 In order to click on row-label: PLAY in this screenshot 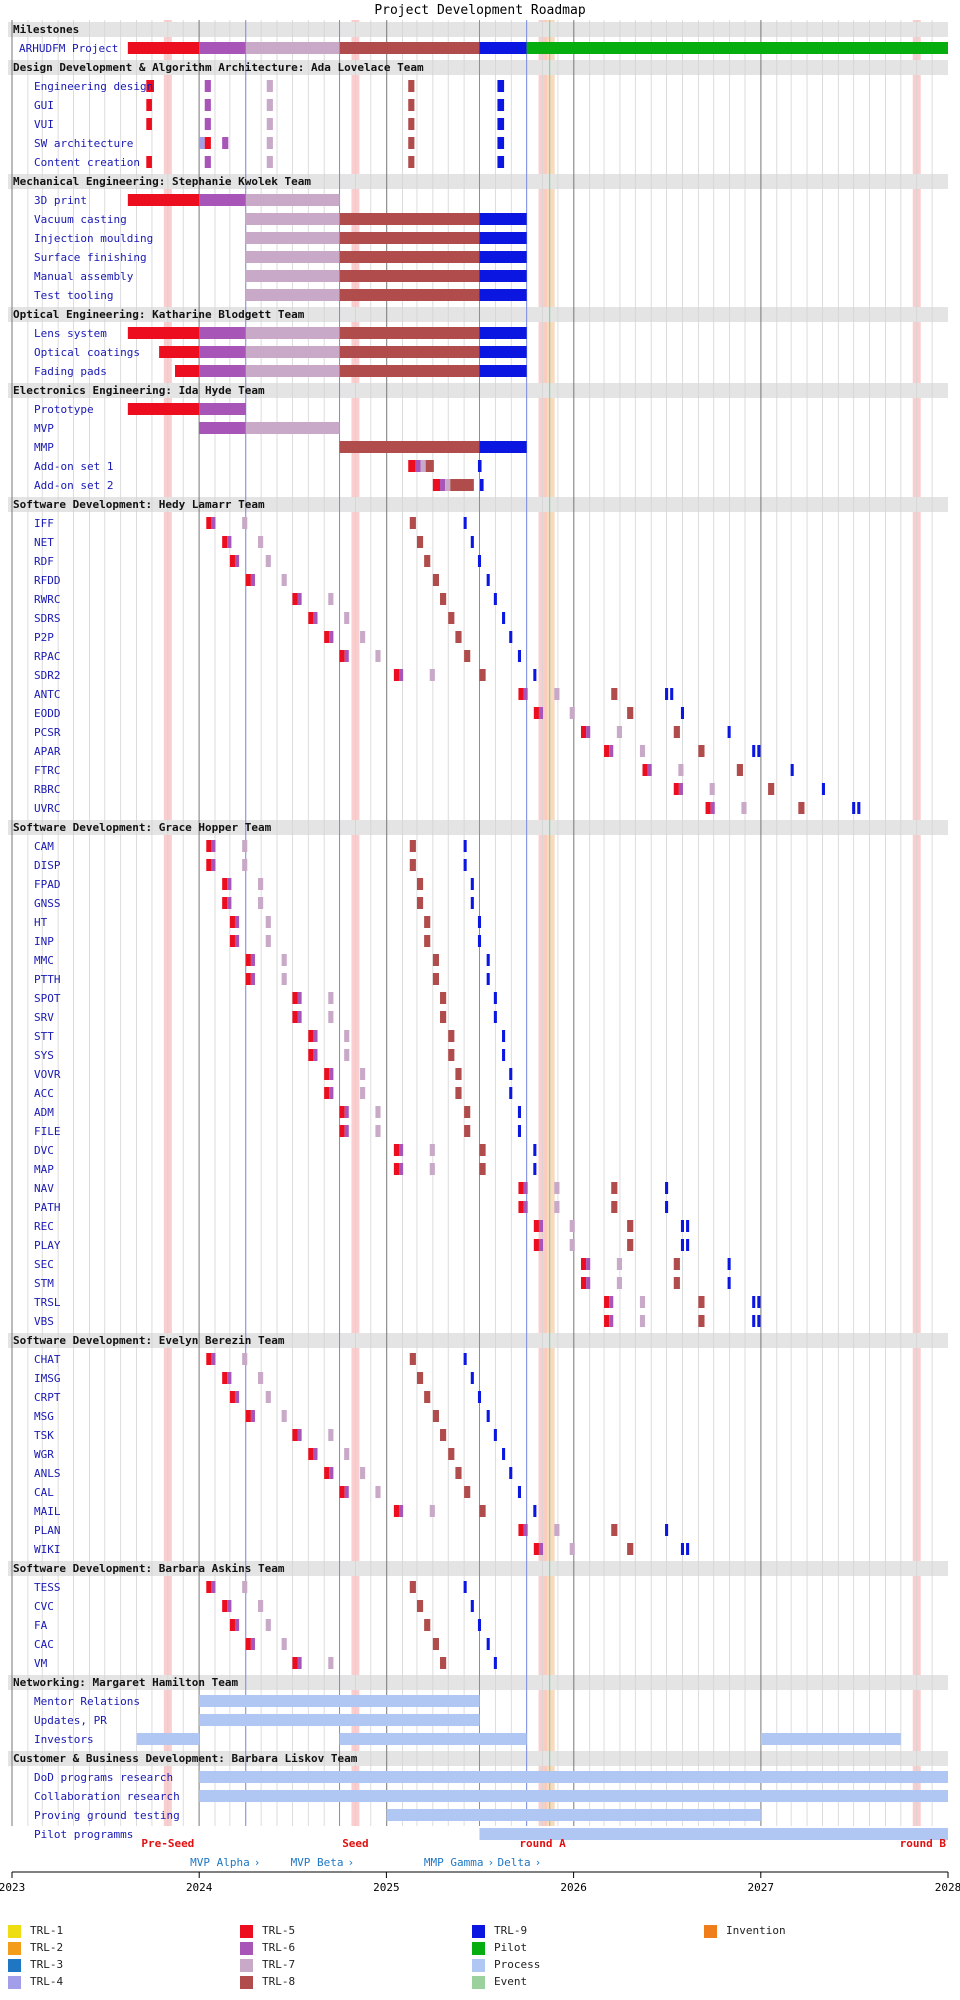, I will do `click(47, 1245)`.